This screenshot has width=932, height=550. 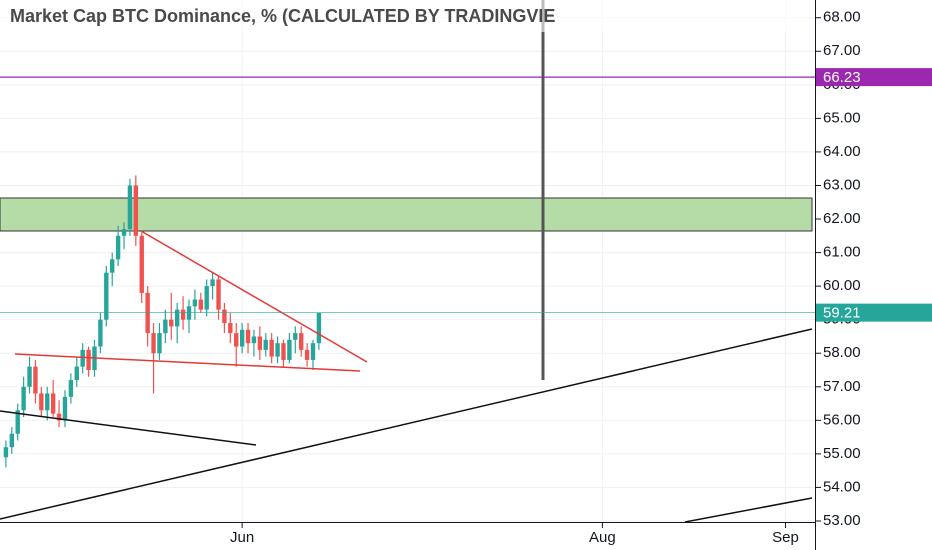 I want to click on price-label: 59.21, so click(x=842, y=313).